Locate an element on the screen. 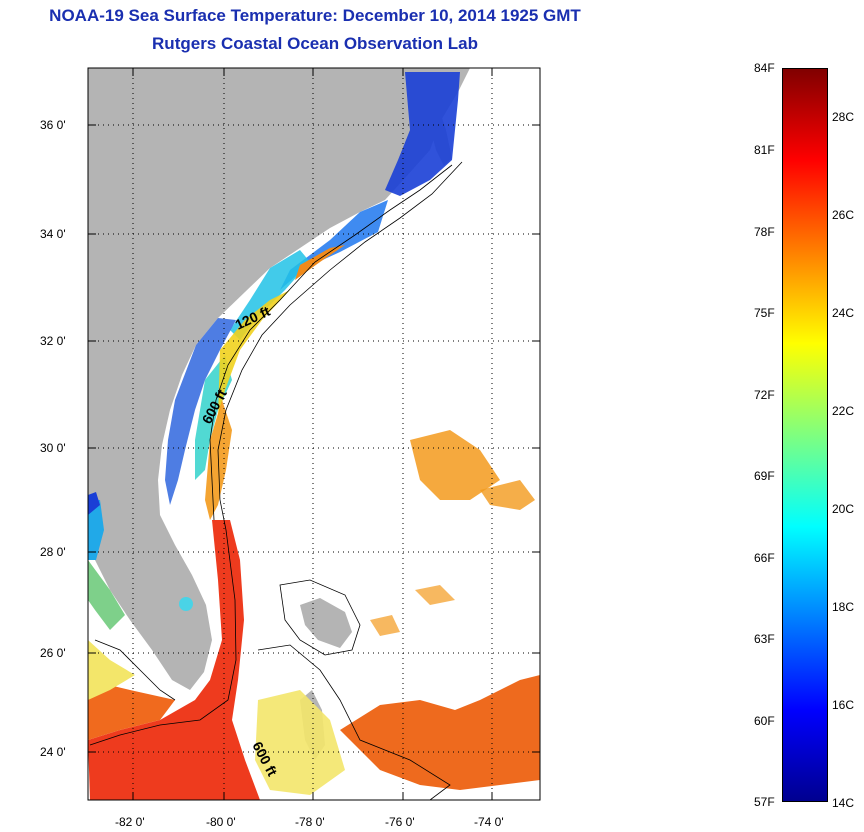 The height and width of the screenshot is (832, 864). colorbar-f-label: 78F is located at coordinates (764, 232).